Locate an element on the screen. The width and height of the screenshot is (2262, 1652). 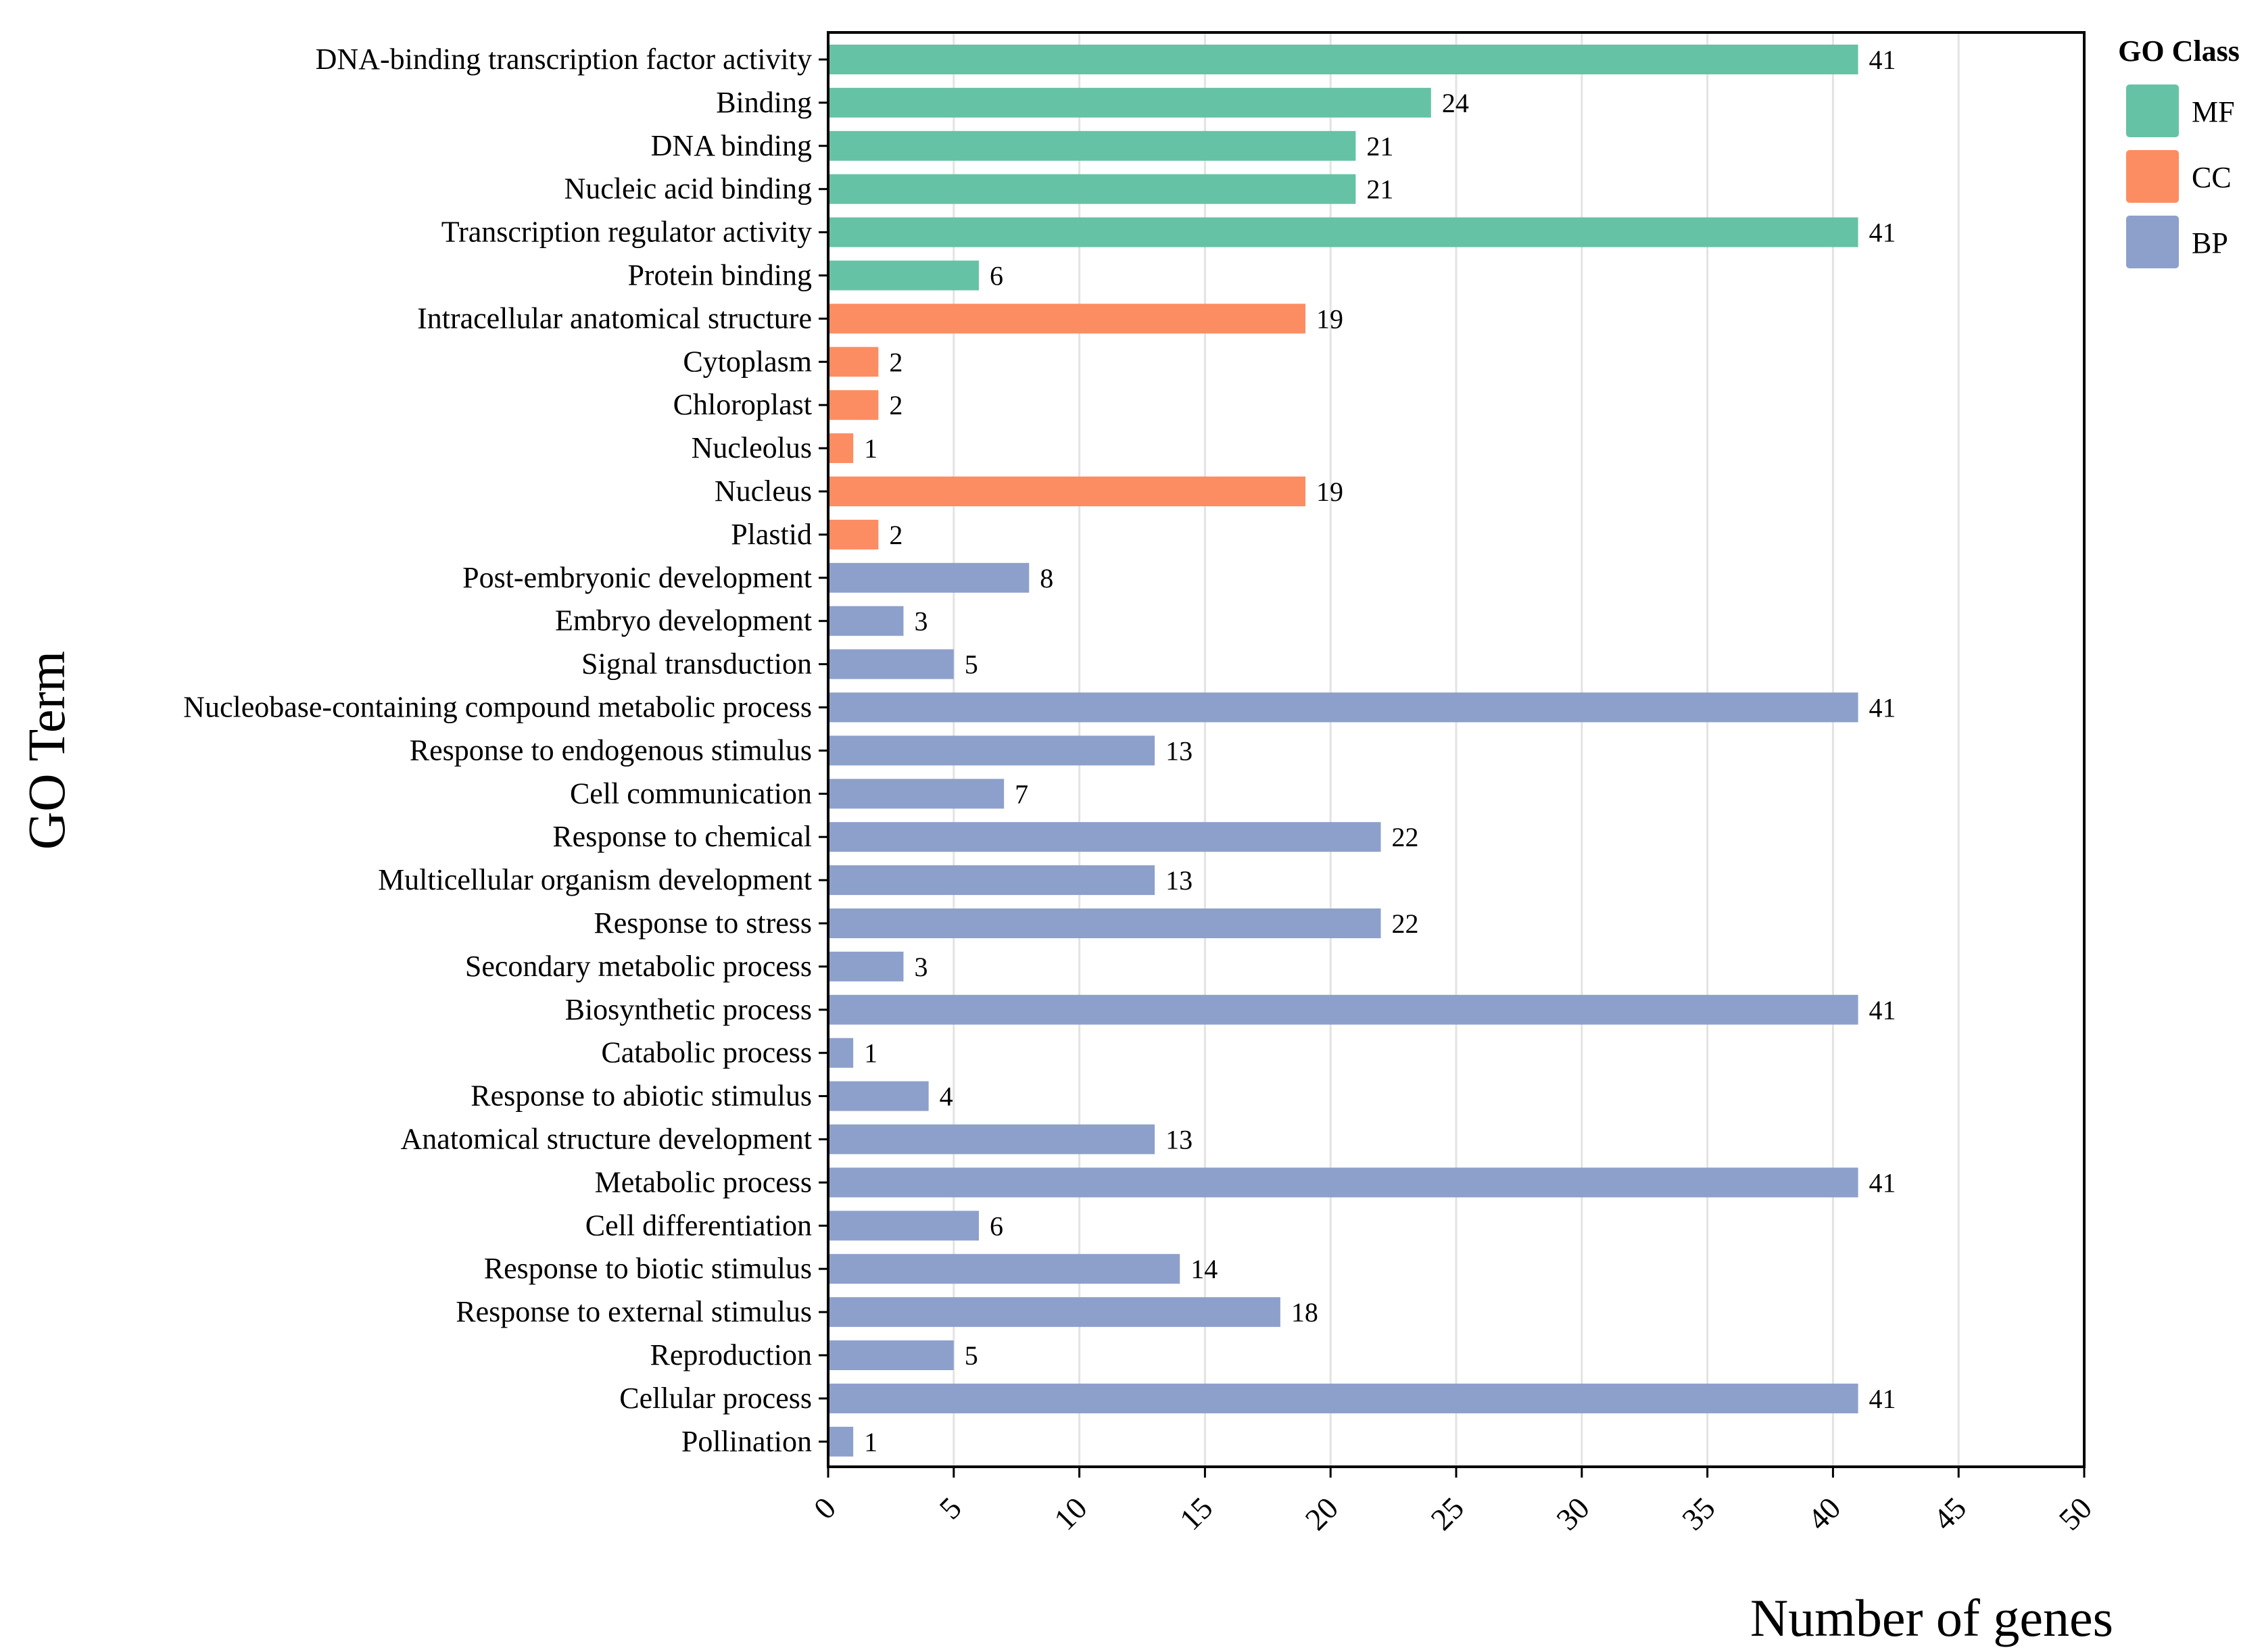
x-axis-title: Number of genes is located at coordinates (1931, 1617).